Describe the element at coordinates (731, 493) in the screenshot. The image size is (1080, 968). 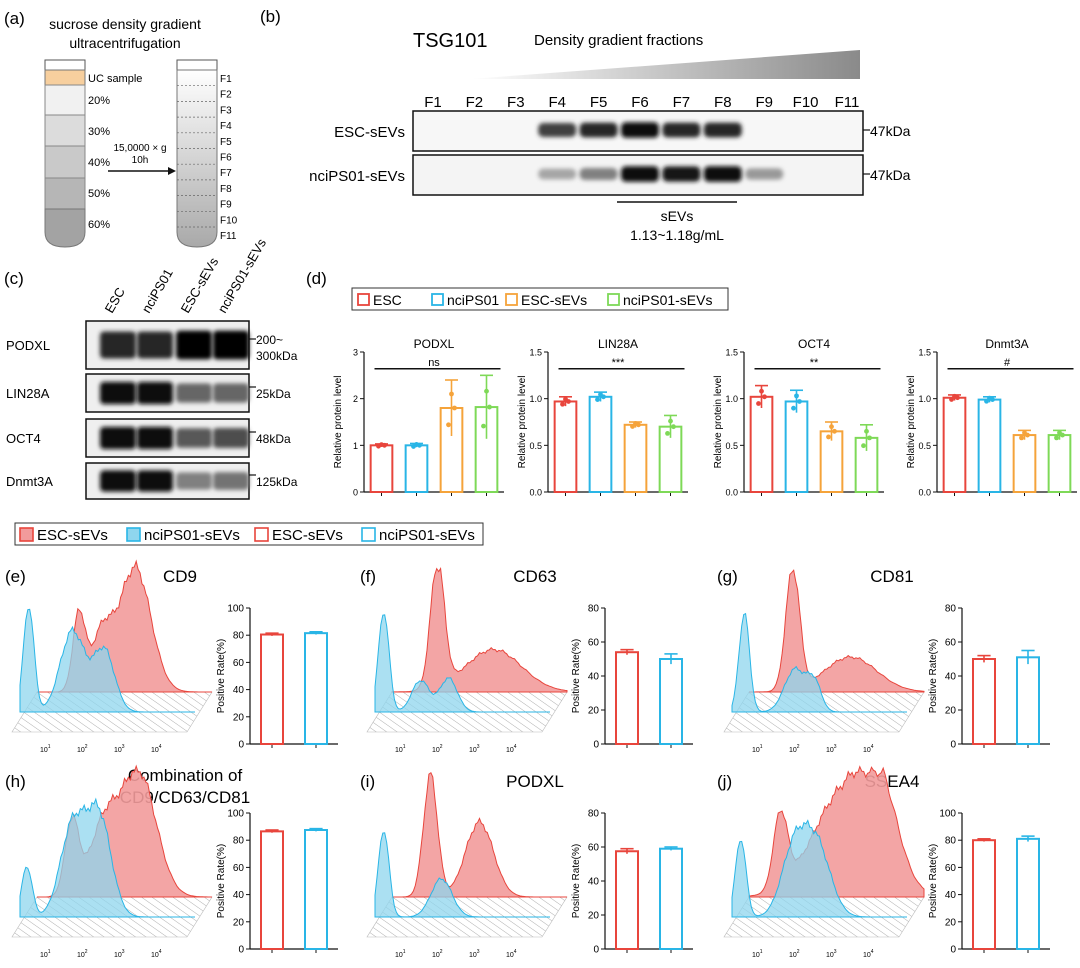
I see `y-tick-label: 0.0` at that location.